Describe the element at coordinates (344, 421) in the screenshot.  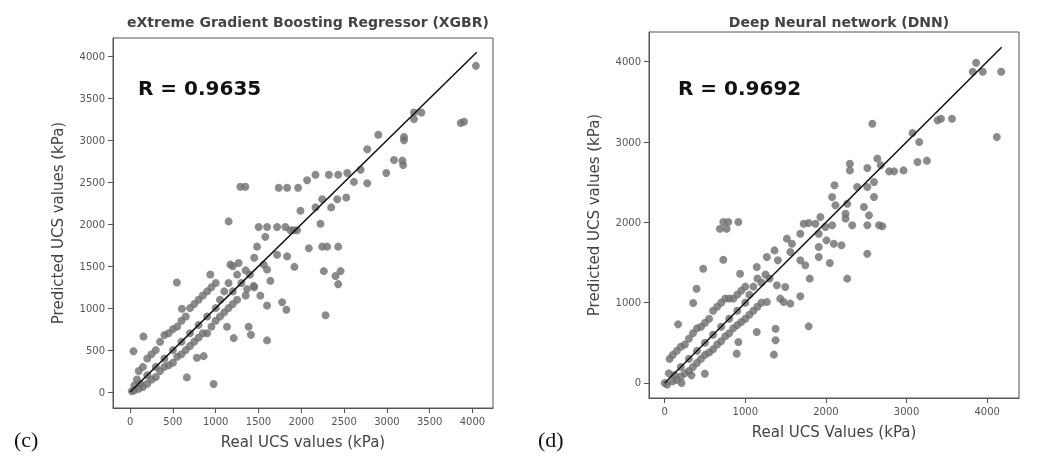
I see `x-tick-label: 2500` at that location.